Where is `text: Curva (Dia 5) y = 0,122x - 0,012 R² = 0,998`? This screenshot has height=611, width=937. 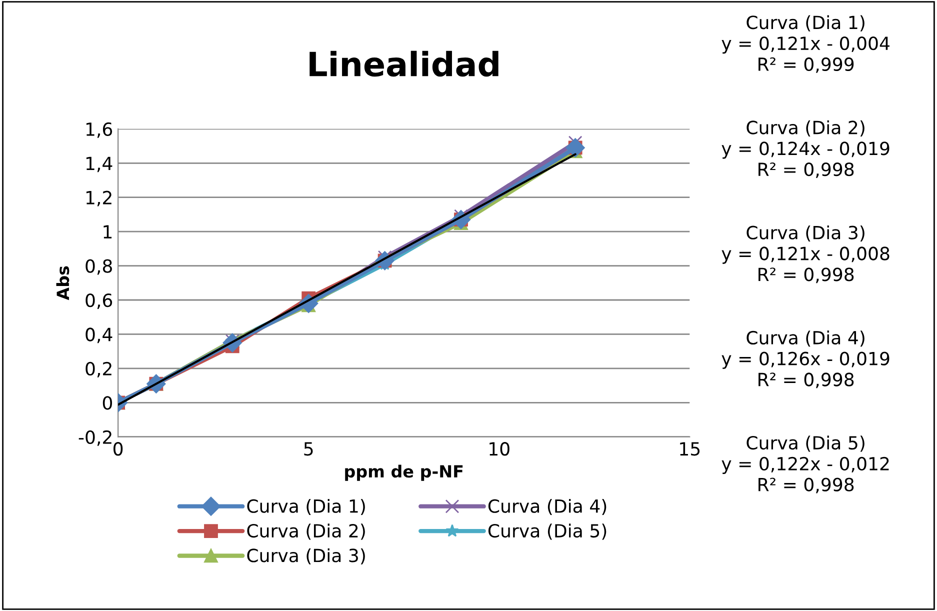
text: Curva (Dia 5) y = 0,122x - 0,012 R² = 0,998 is located at coordinates (805, 465).